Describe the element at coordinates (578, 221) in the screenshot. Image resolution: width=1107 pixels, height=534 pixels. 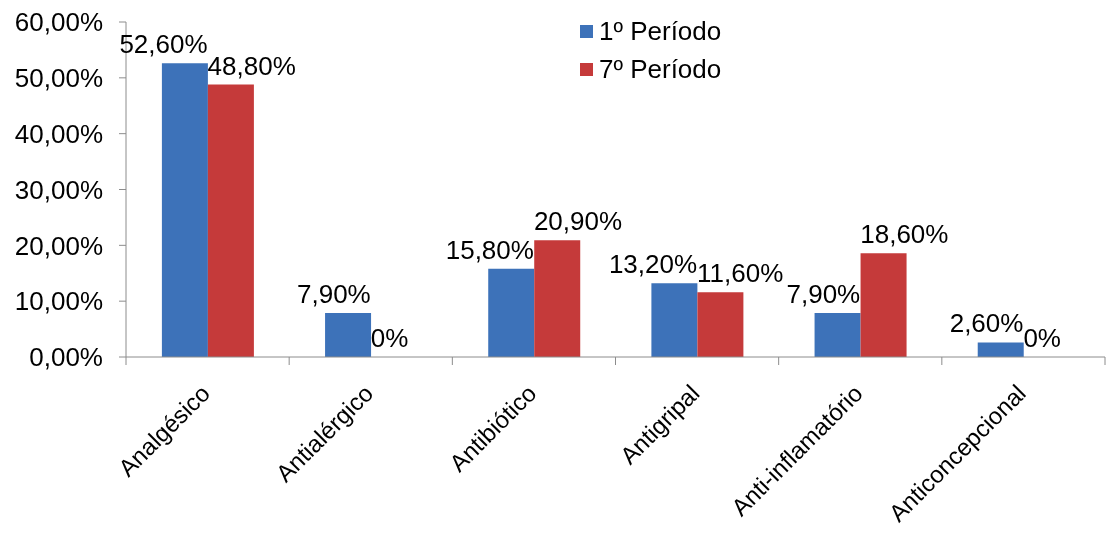
I see `data-label: 20,90%` at that location.